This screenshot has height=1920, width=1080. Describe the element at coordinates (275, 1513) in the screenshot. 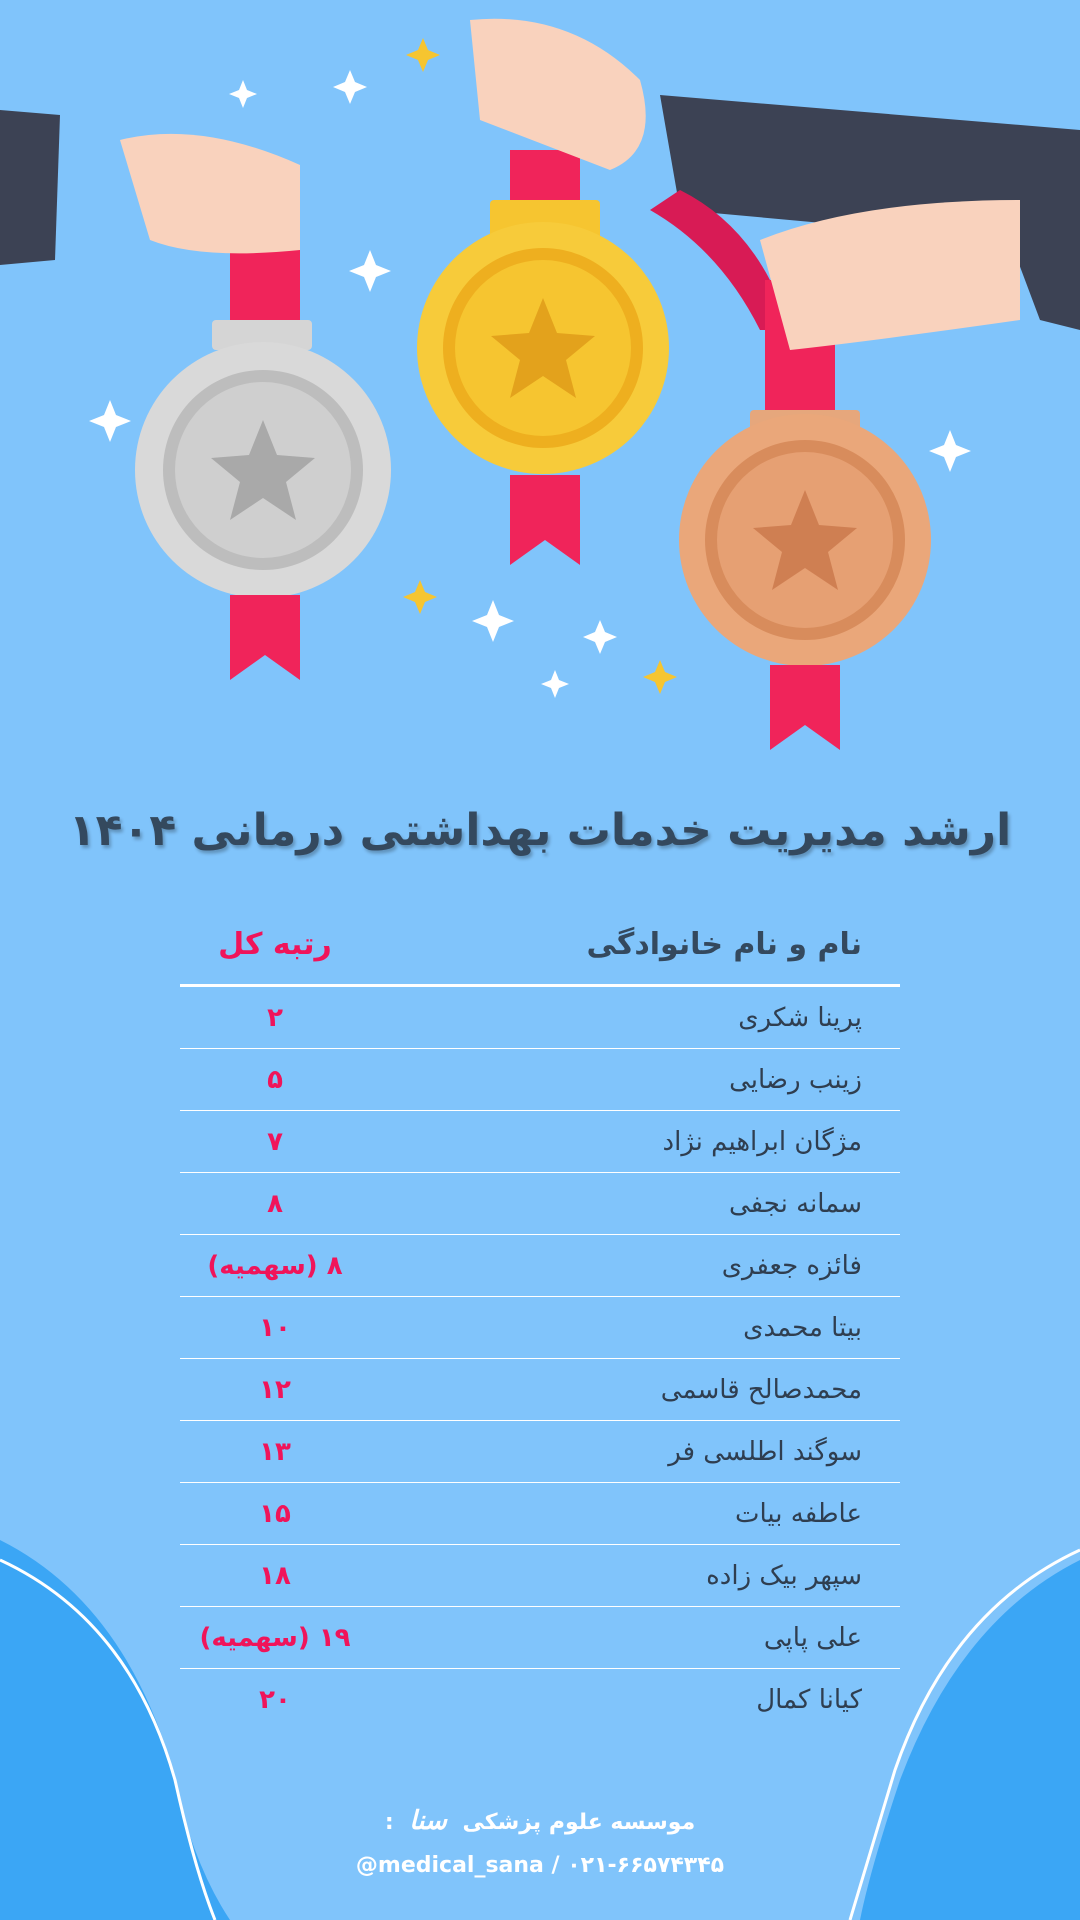

I see `student-rank: ۱۵` at that location.